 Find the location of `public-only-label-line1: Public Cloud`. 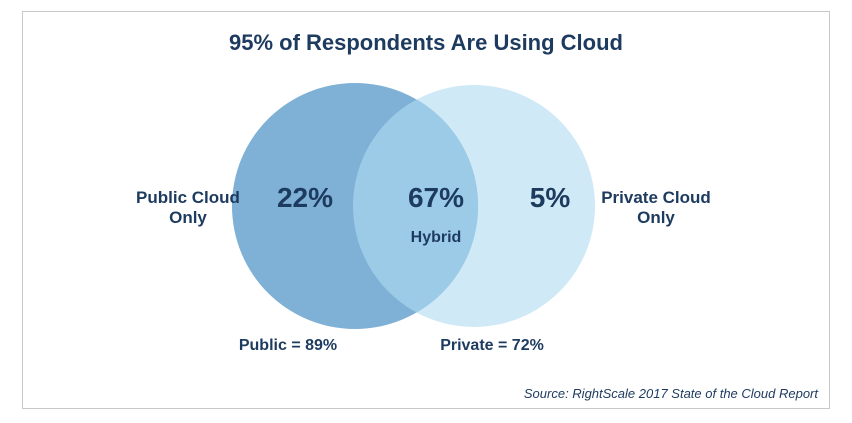

public-only-label-line1: Public Cloud is located at coordinates (188, 197).